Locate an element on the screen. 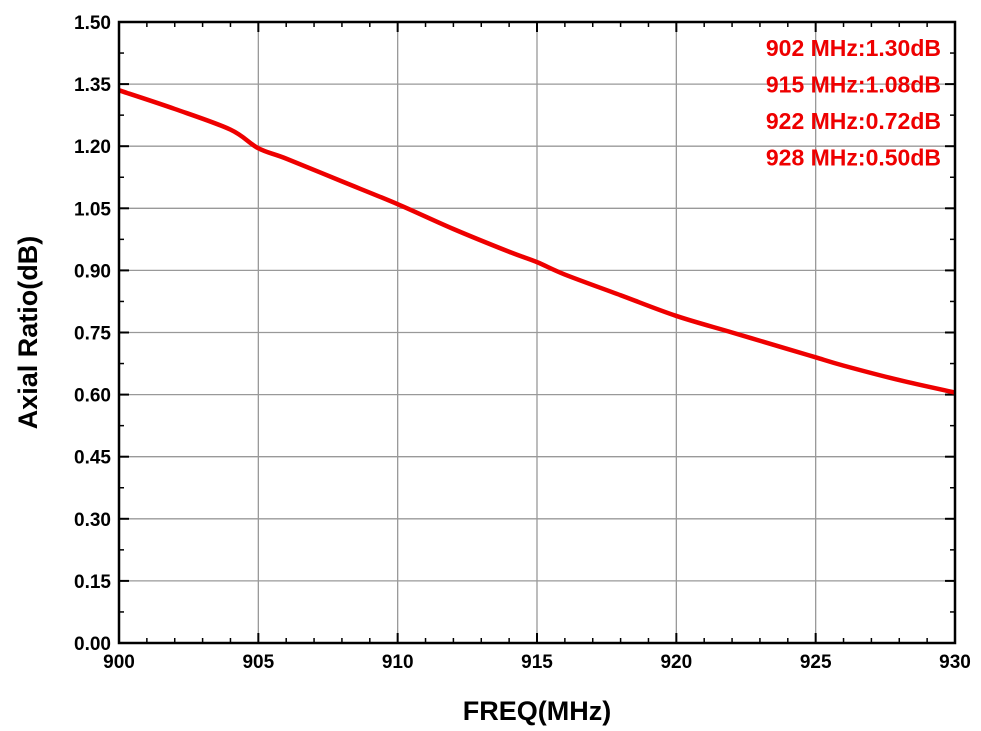 The image size is (981, 731). x-tick-label: 925 is located at coordinates (816, 662).